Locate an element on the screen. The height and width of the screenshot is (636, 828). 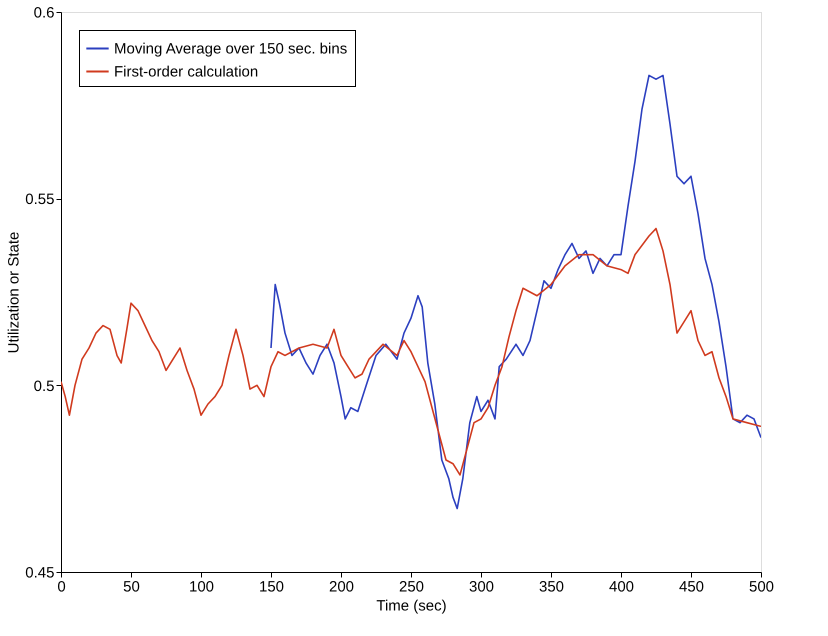
legend-label: First-order calculation is located at coordinates (186, 72).